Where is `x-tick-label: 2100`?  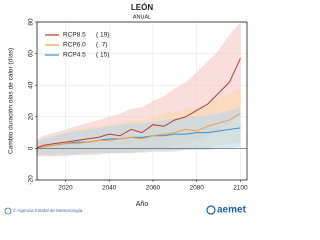 x-tick-label: 2100 is located at coordinates (240, 188).